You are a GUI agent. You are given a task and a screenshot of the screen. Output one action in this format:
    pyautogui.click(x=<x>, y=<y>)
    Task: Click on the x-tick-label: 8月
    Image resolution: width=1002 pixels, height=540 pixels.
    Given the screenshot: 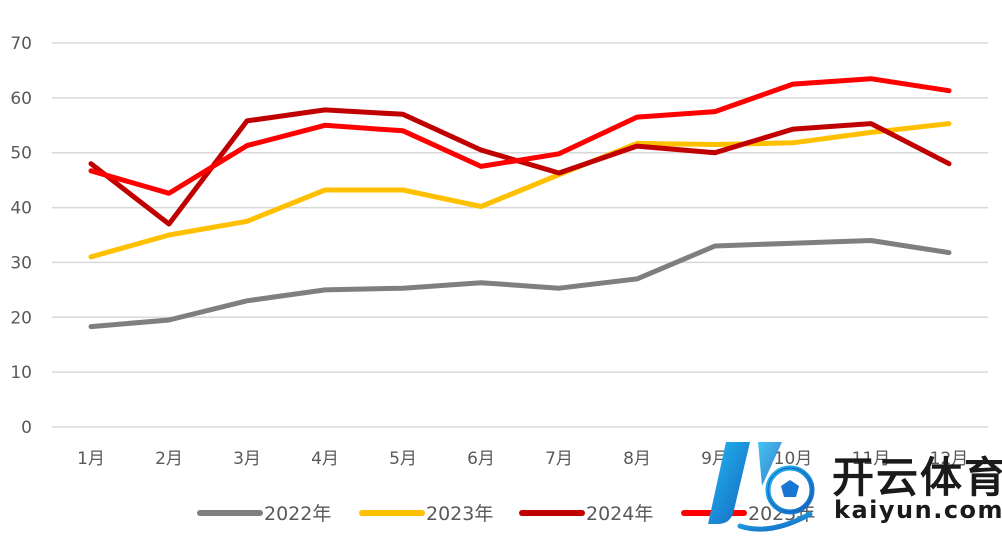 What is the action you would take?
    pyautogui.click(x=637, y=459)
    